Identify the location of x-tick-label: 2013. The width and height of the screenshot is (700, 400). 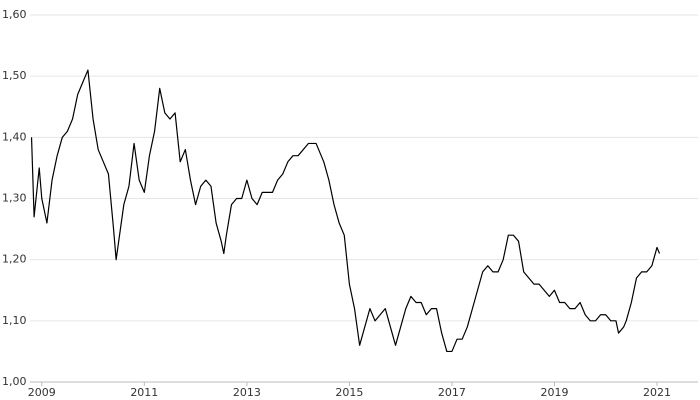
(247, 392).